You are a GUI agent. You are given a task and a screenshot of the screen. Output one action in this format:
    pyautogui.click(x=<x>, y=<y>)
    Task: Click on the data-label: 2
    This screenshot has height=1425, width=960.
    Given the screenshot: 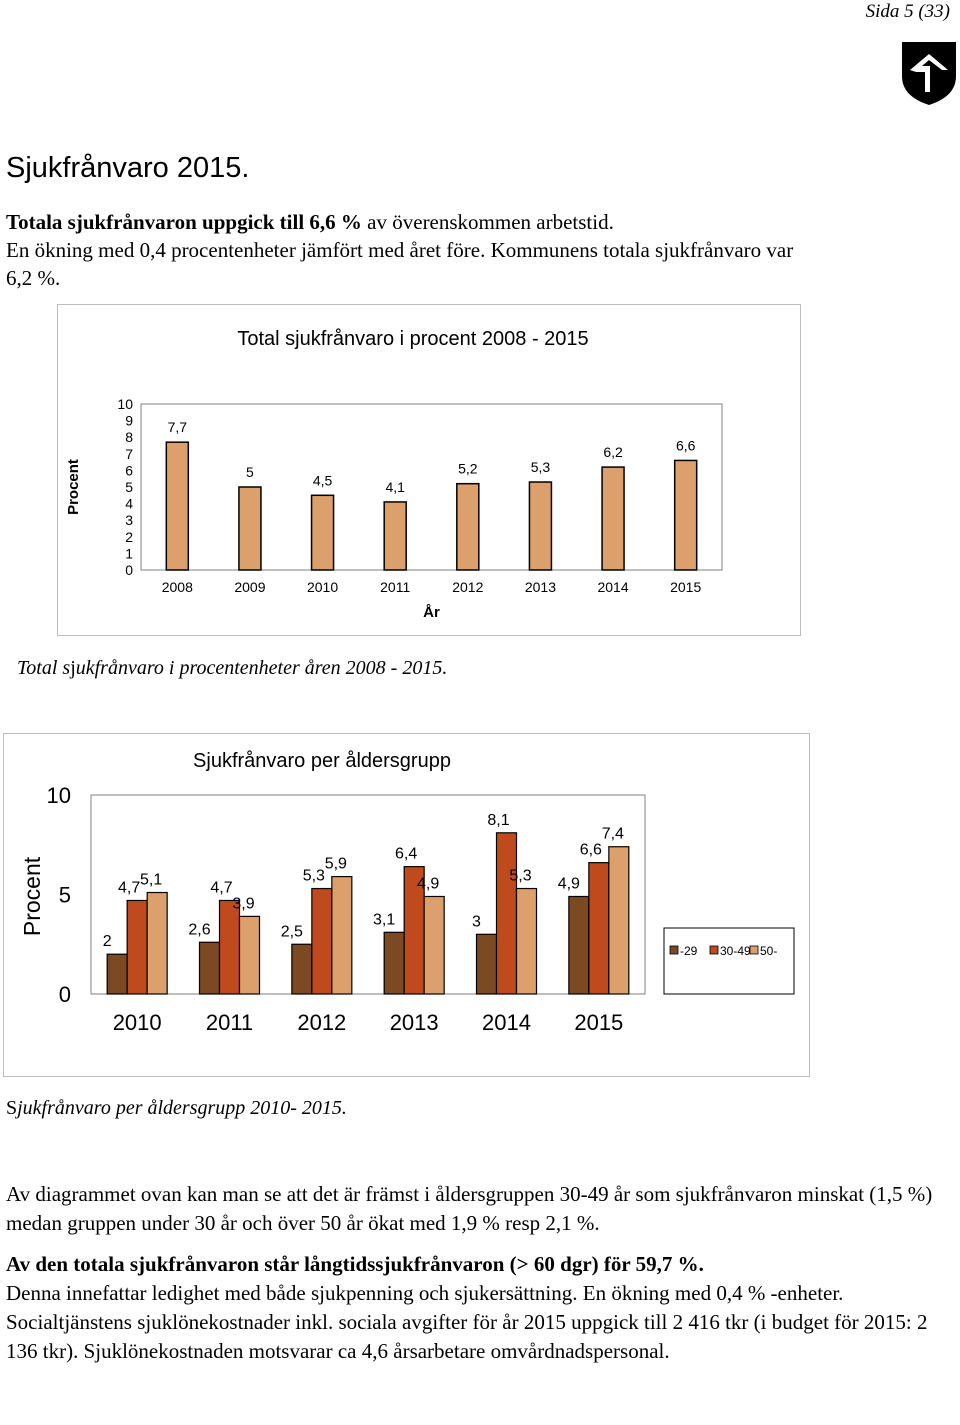 What is the action you would take?
    pyautogui.click(x=107, y=941)
    